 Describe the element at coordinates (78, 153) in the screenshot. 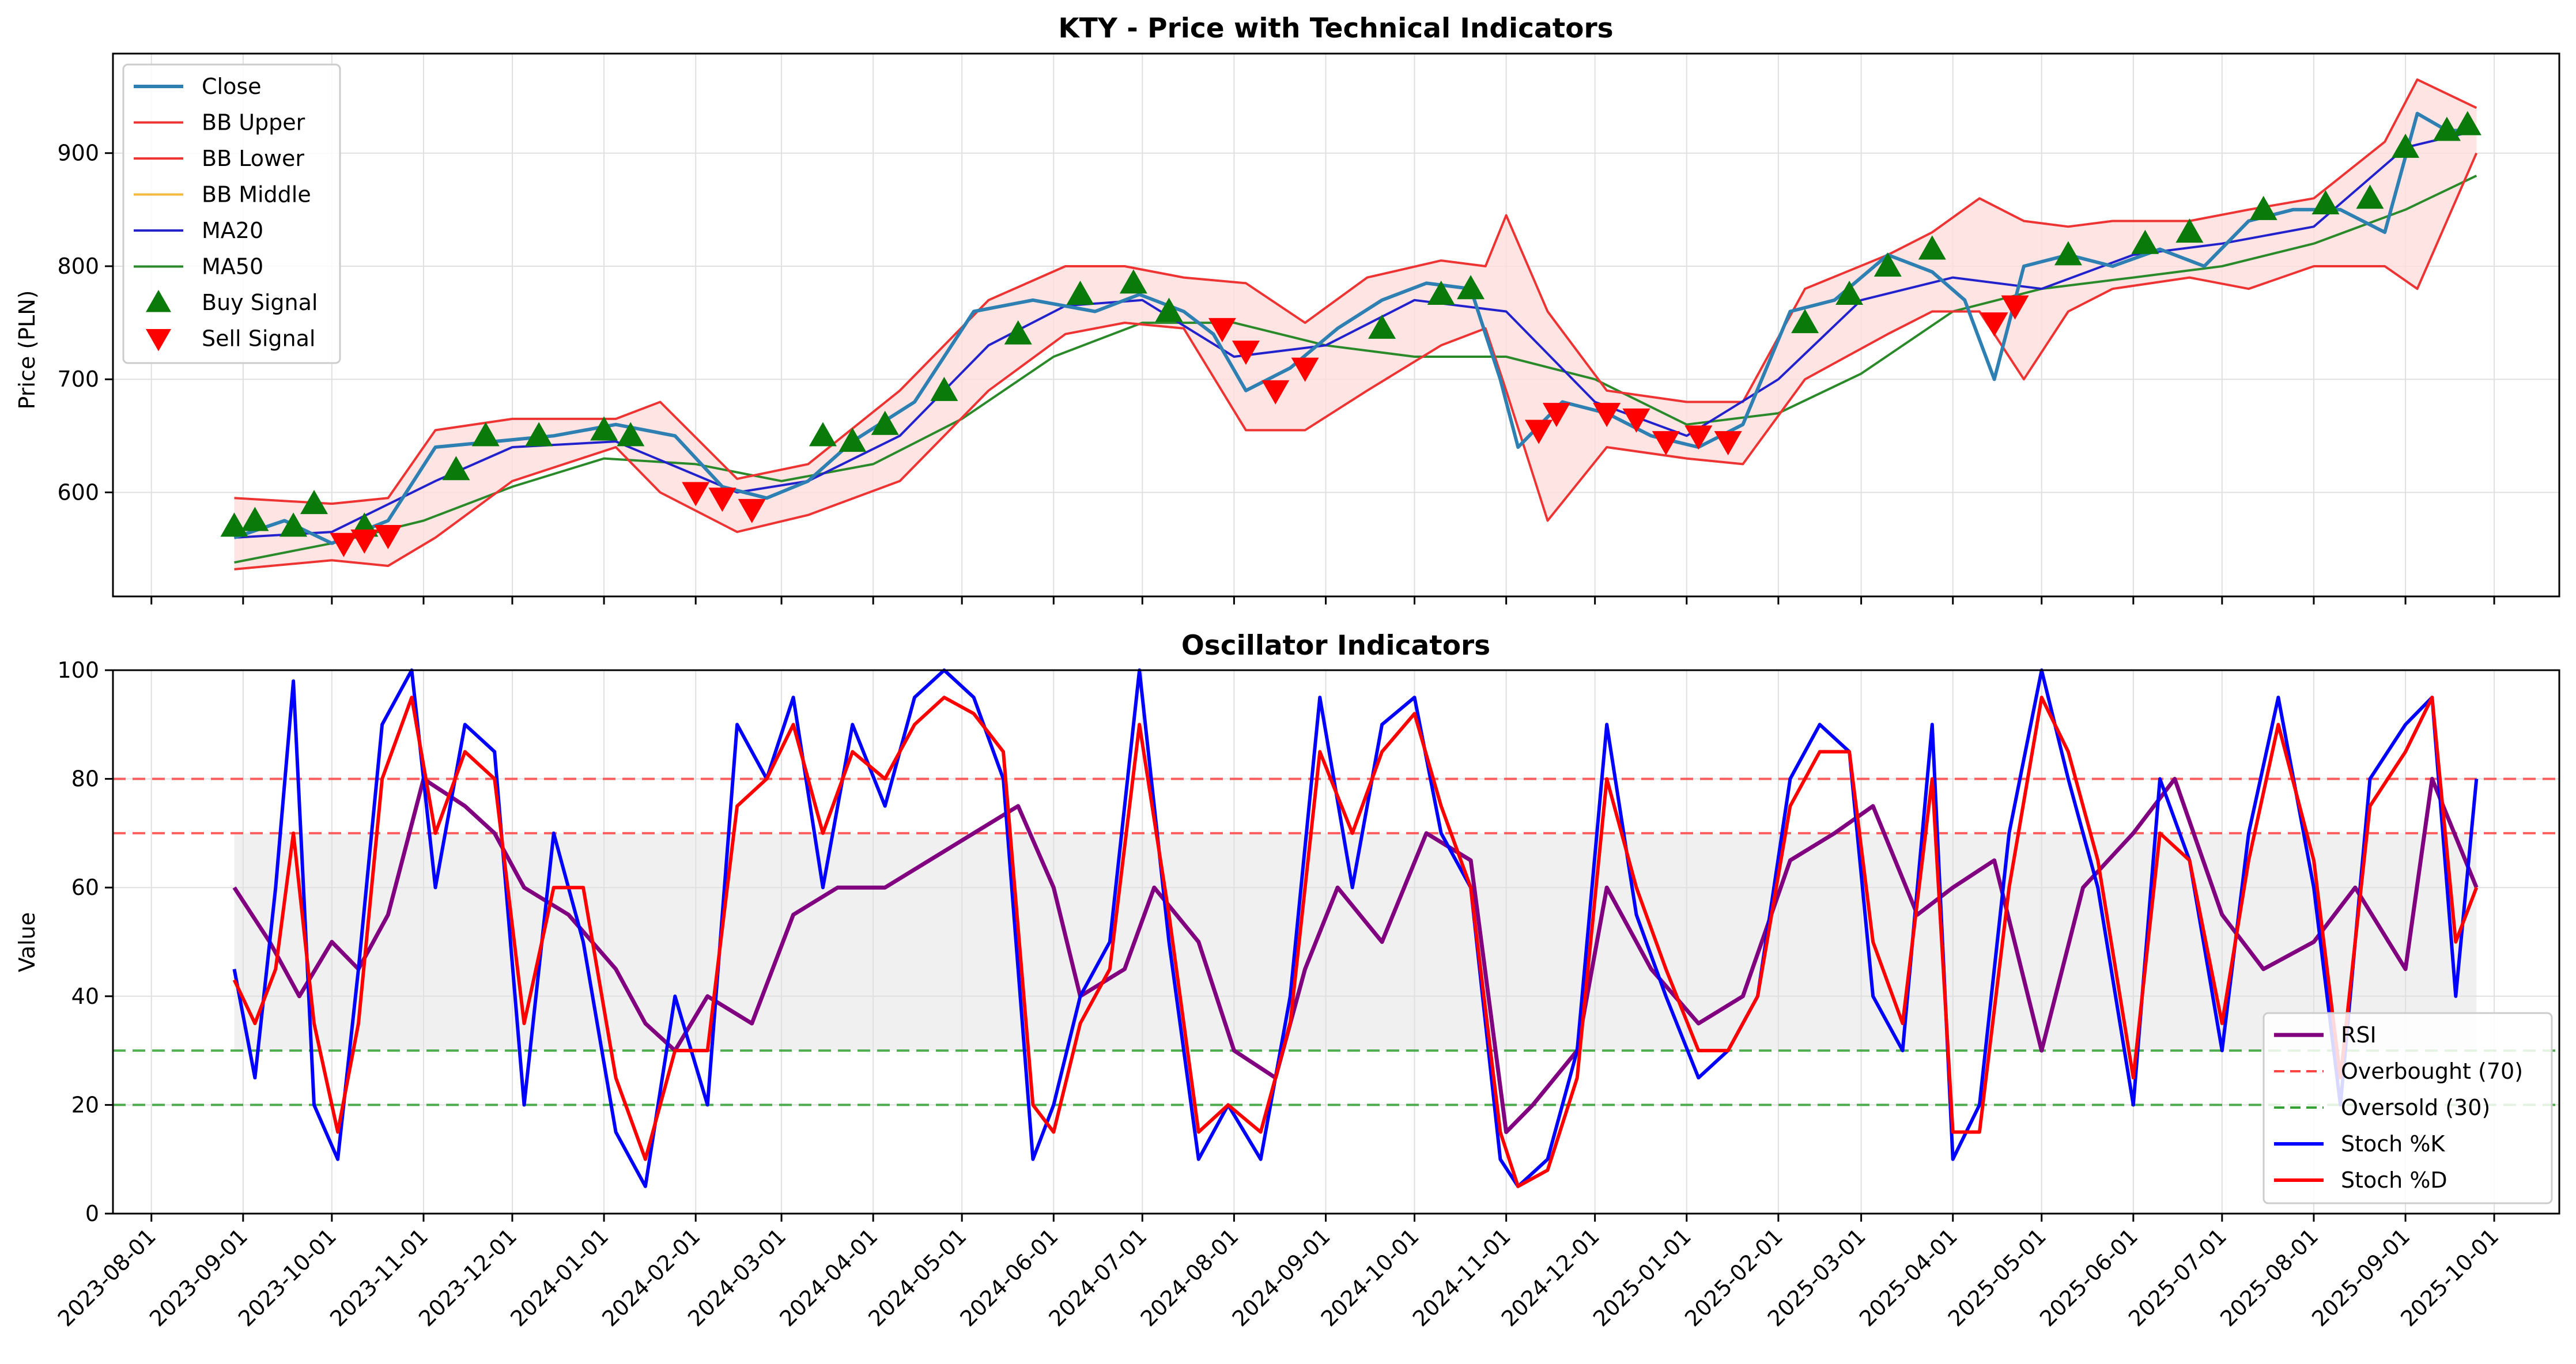

I see `price-y-tick-label: 900` at that location.